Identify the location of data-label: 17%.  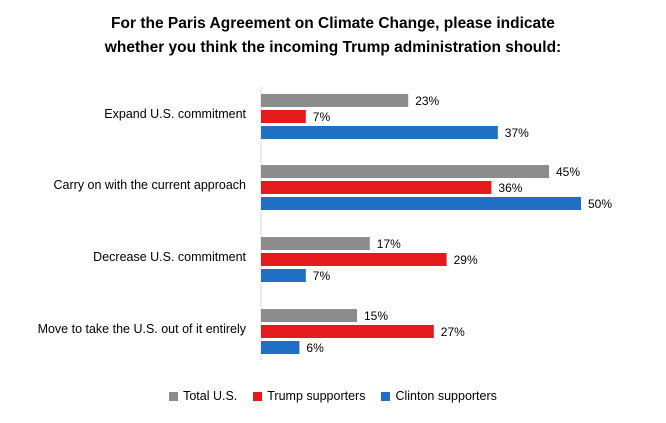
(389, 244).